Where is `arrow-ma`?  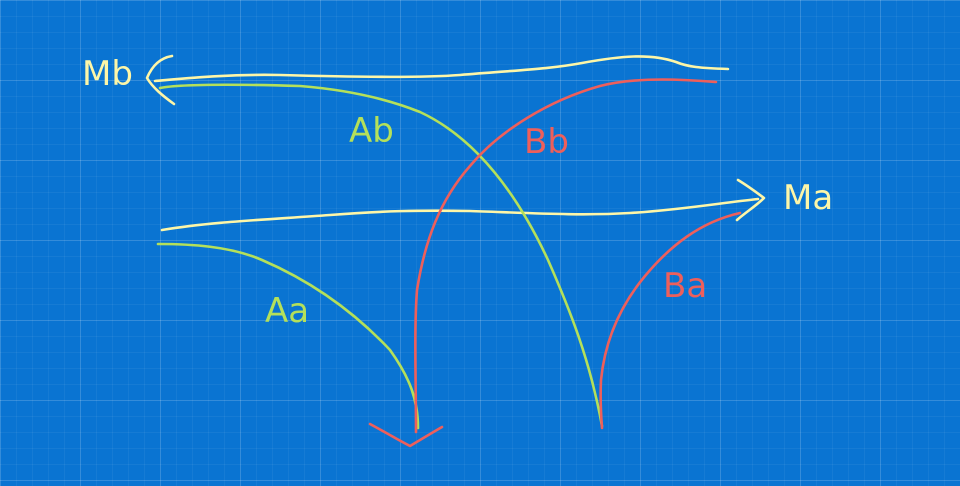 arrow-ma is located at coordinates (463, 205).